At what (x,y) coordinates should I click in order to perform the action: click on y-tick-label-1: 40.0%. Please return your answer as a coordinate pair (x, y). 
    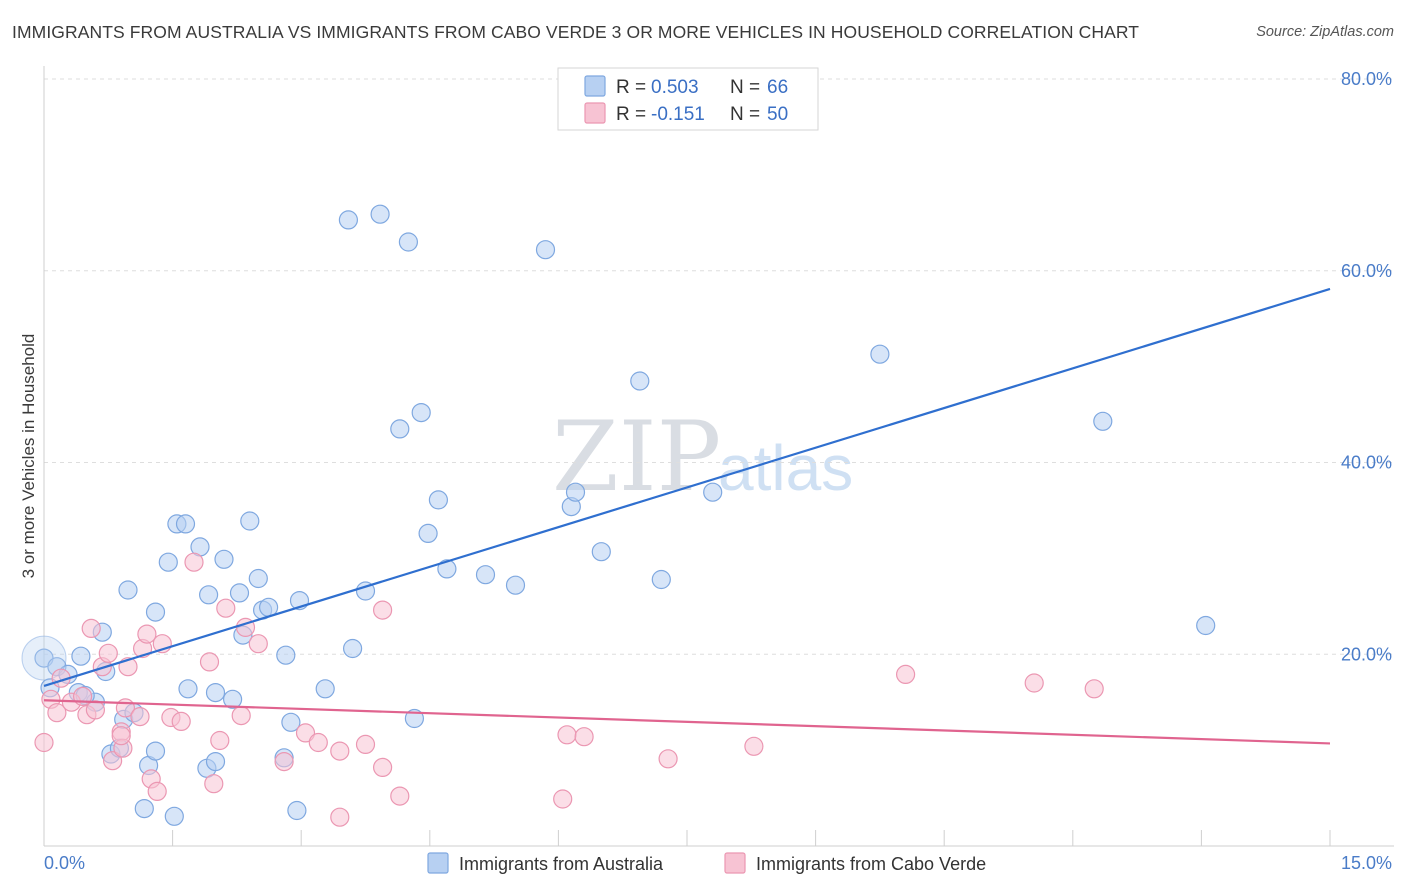
    Looking at the image, I should click on (1366, 463).